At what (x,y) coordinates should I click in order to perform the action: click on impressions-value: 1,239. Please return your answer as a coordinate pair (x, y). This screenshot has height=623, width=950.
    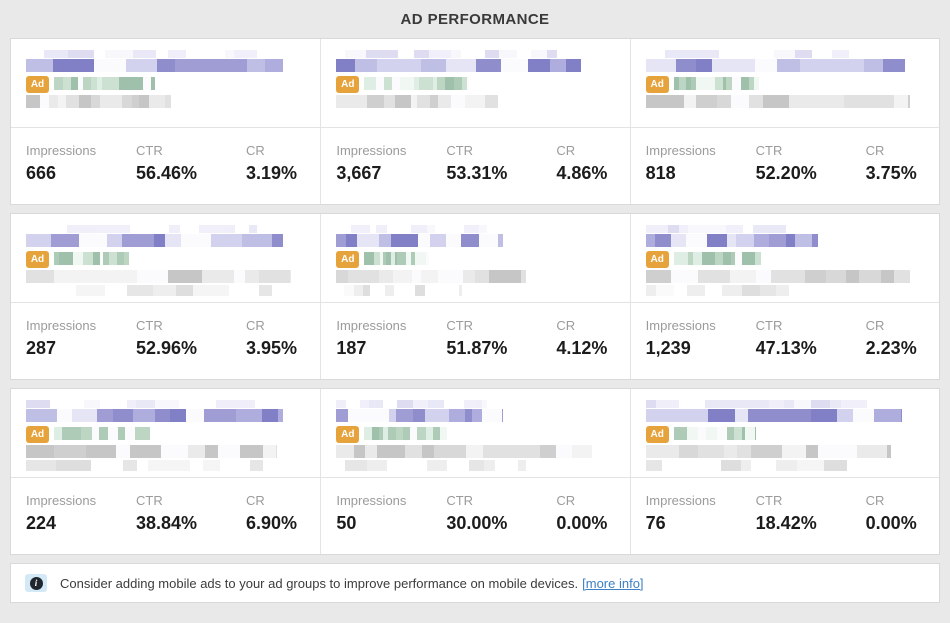
    Looking at the image, I should click on (668, 348).